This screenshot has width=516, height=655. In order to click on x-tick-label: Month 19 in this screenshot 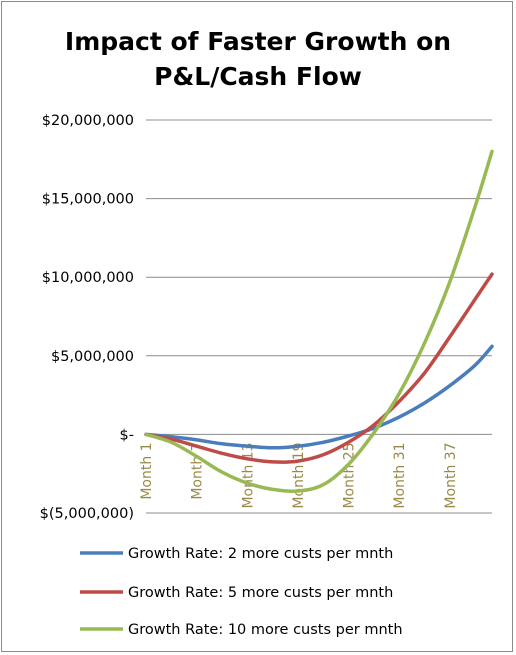, I will do `click(299, 475)`.